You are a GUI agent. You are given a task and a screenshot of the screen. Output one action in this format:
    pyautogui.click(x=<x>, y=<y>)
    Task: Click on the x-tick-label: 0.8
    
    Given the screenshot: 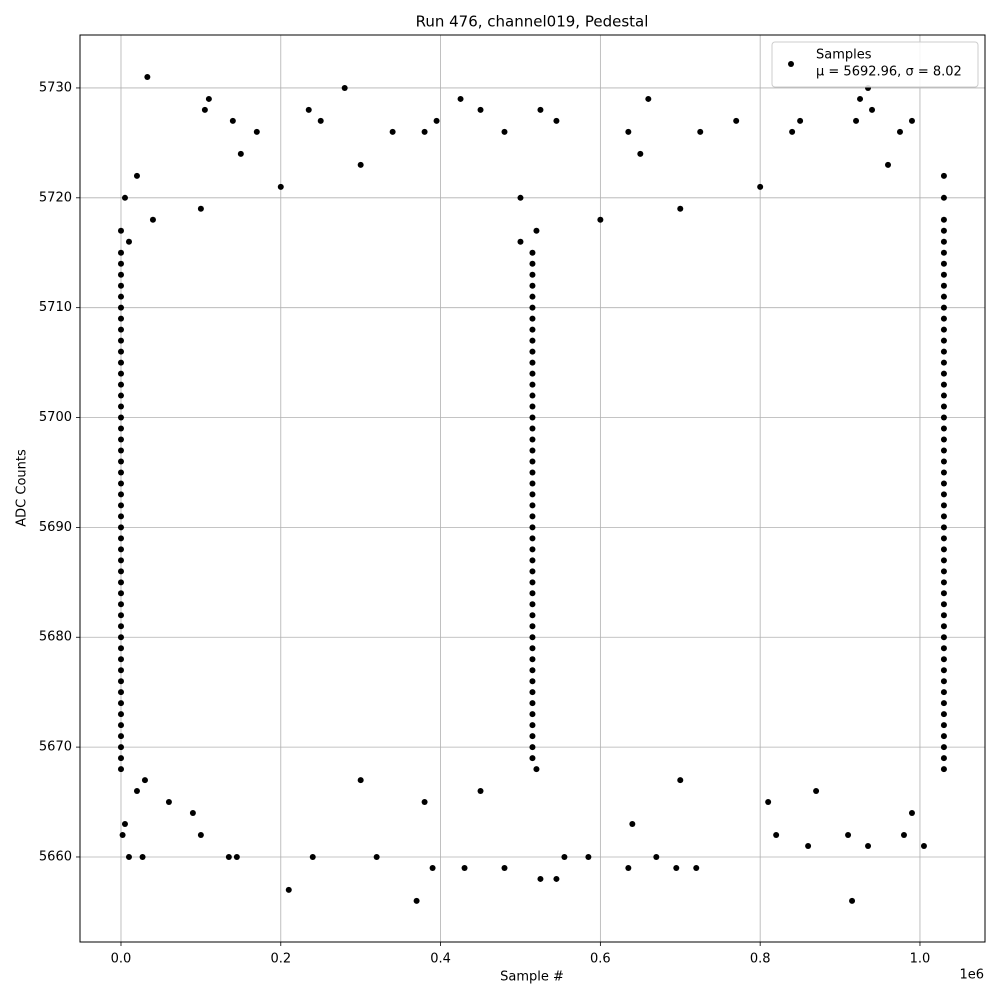 What is the action you would take?
    pyautogui.click(x=760, y=959)
    